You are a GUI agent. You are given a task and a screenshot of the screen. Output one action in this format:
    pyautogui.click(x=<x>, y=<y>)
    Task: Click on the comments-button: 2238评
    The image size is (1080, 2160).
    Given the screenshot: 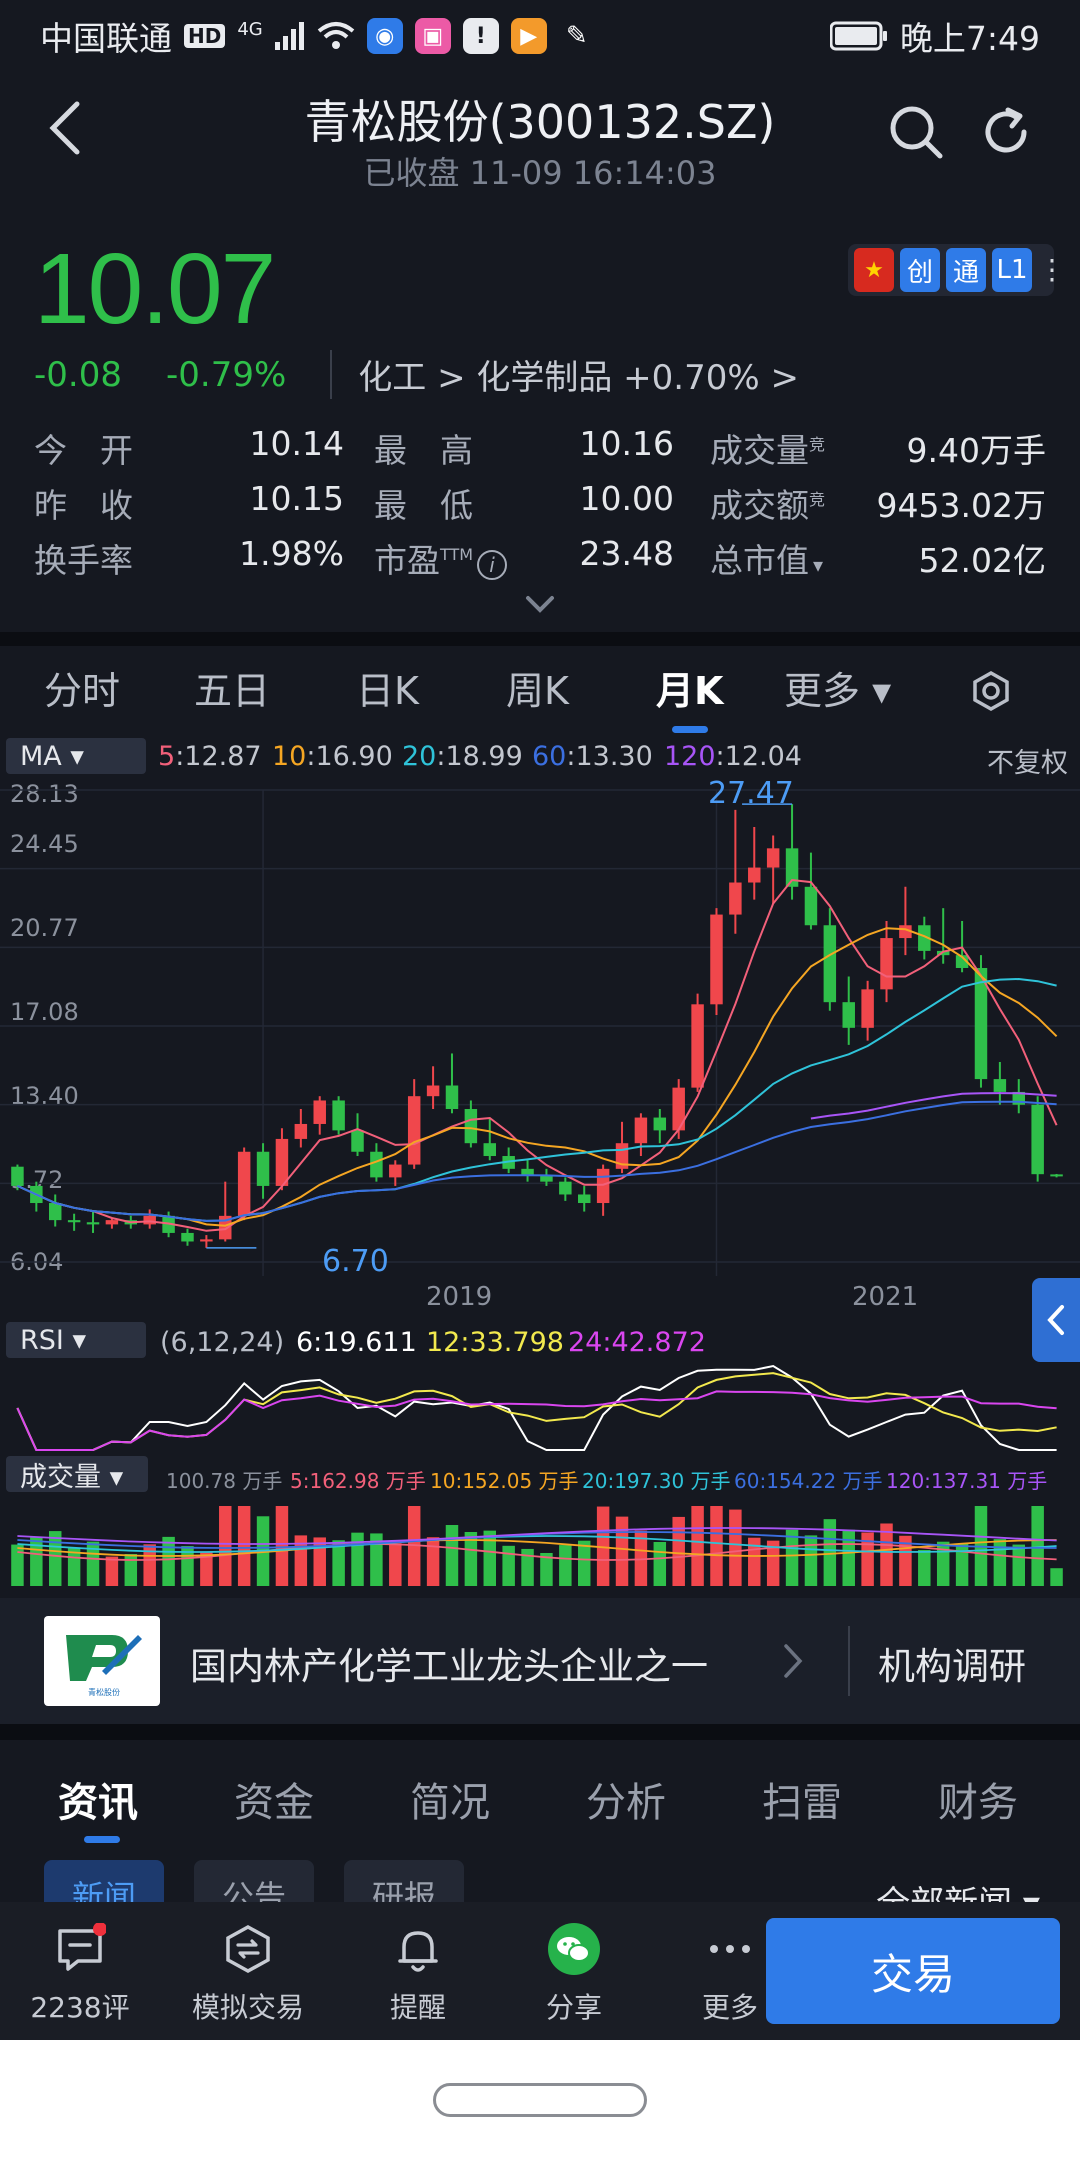 What is the action you would take?
    pyautogui.click(x=80, y=1973)
    